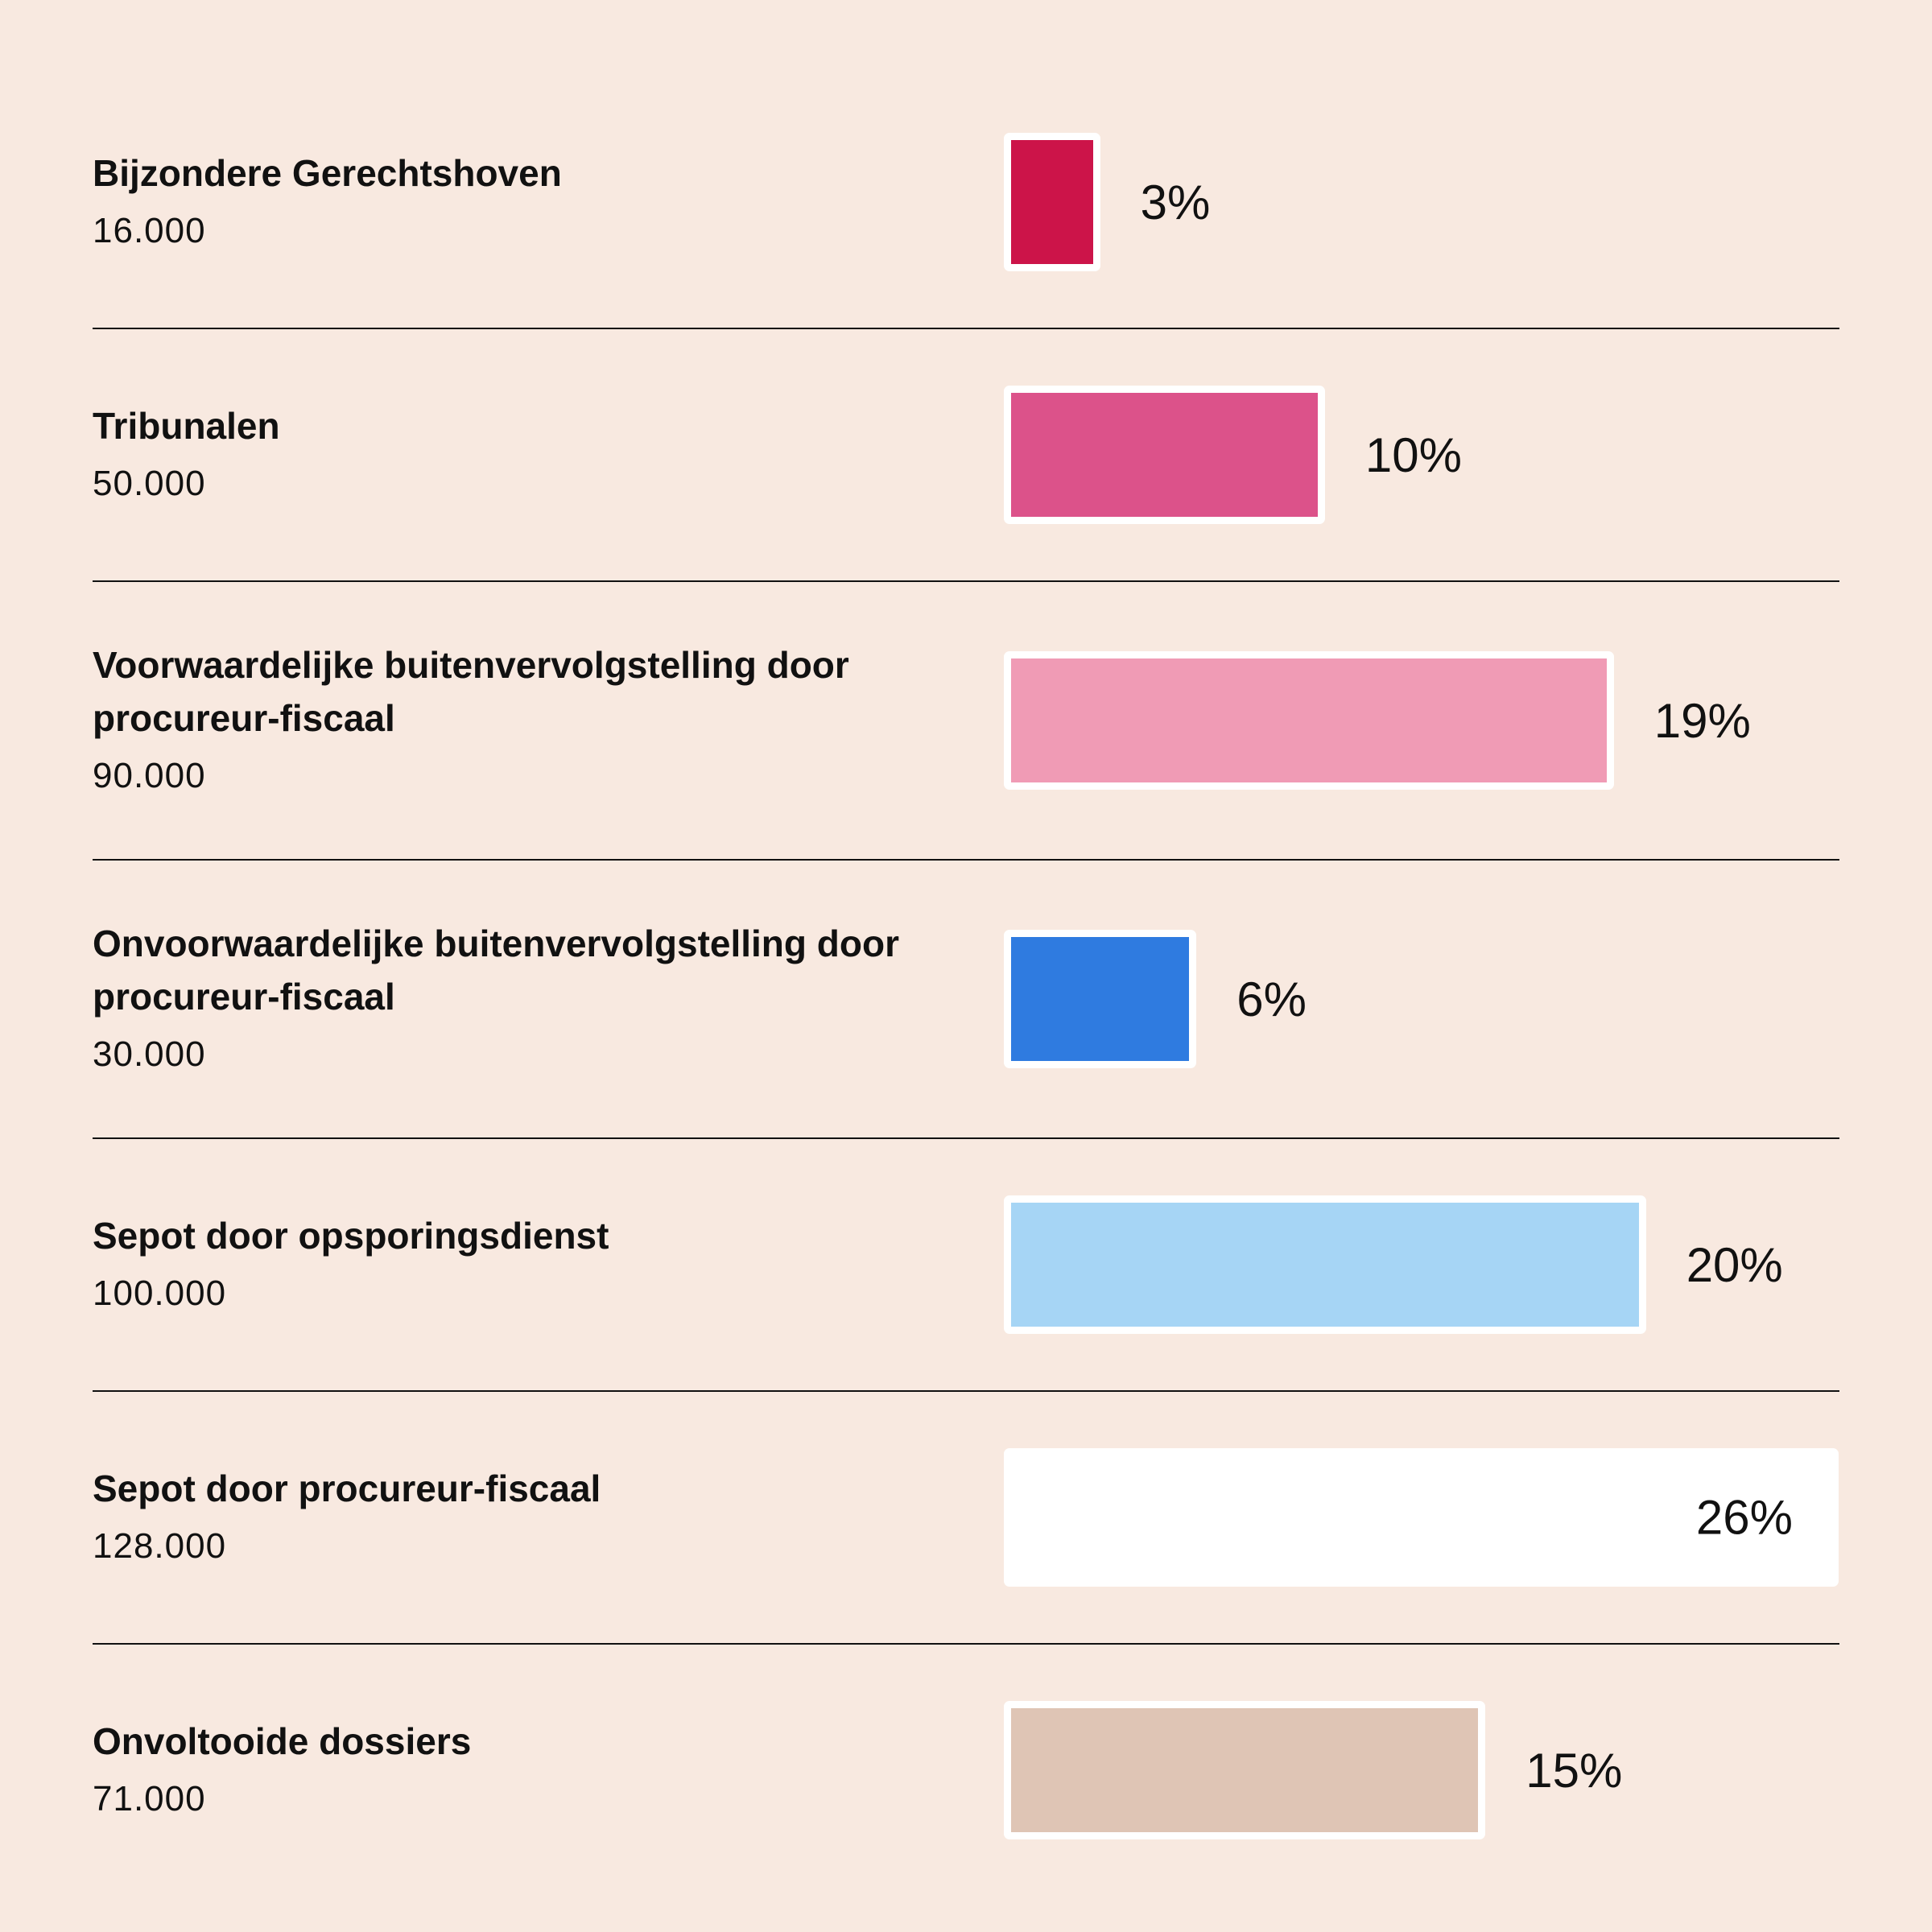  I want to click on row: Sepot door procureur-fiscaal 128.000 26%, so click(966, 1516).